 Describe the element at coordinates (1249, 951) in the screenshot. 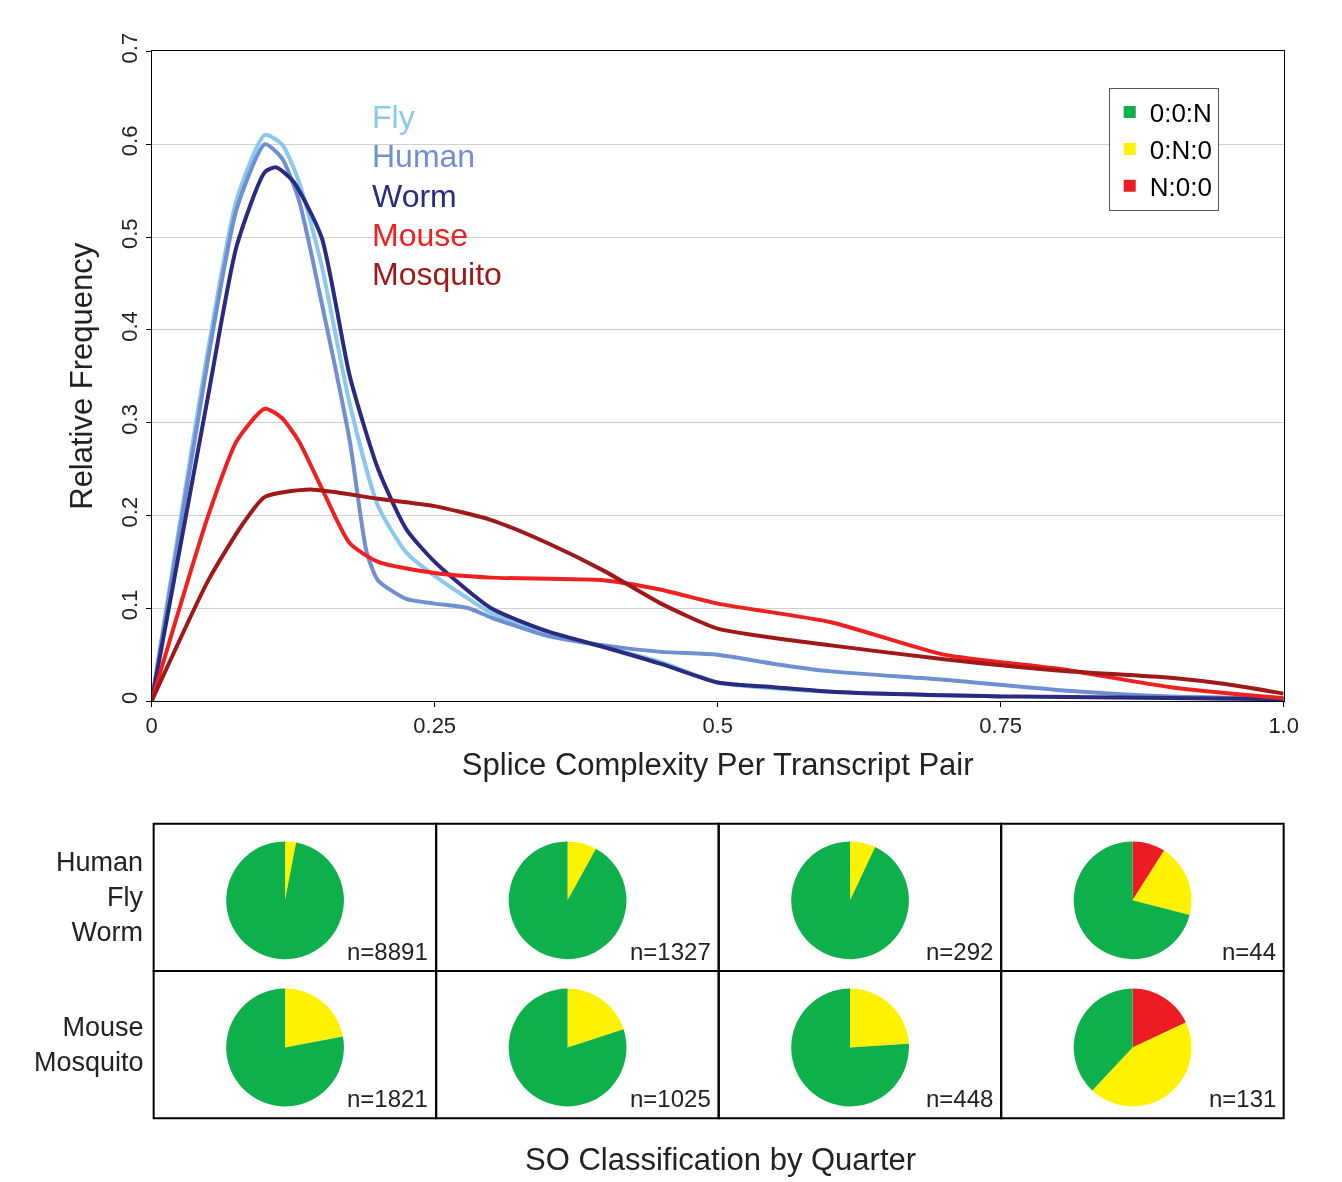

I see `text: n=44` at that location.